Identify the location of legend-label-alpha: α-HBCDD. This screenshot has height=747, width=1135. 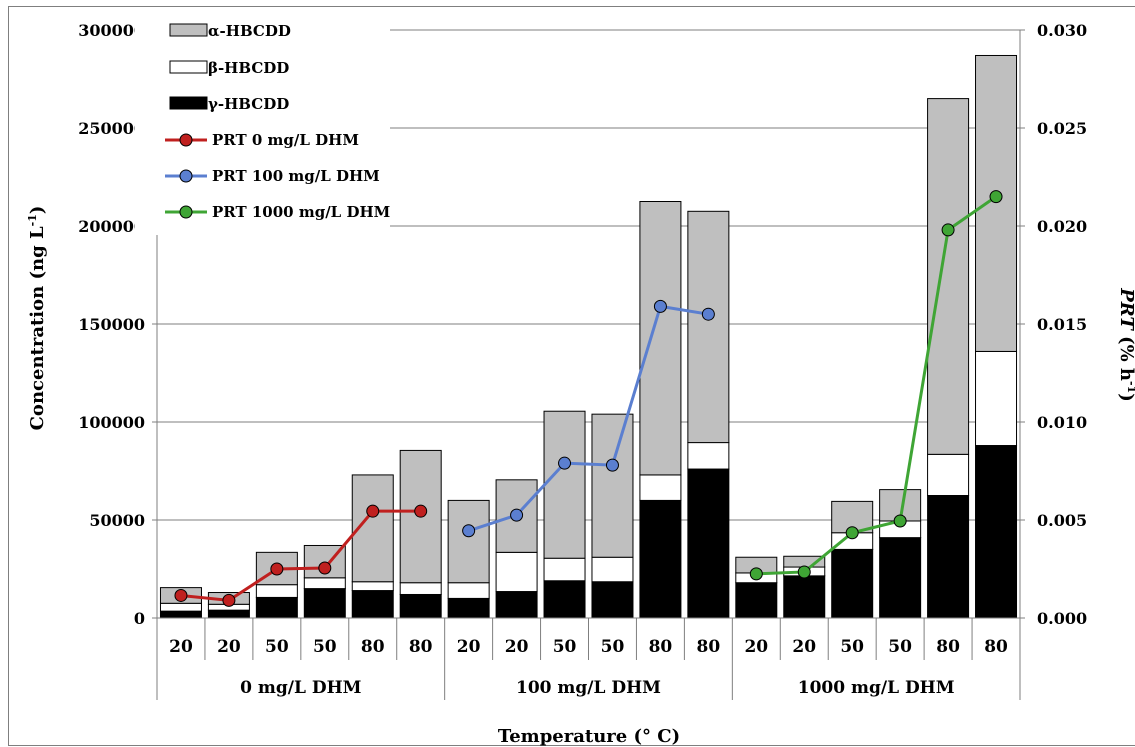
(249, 31).